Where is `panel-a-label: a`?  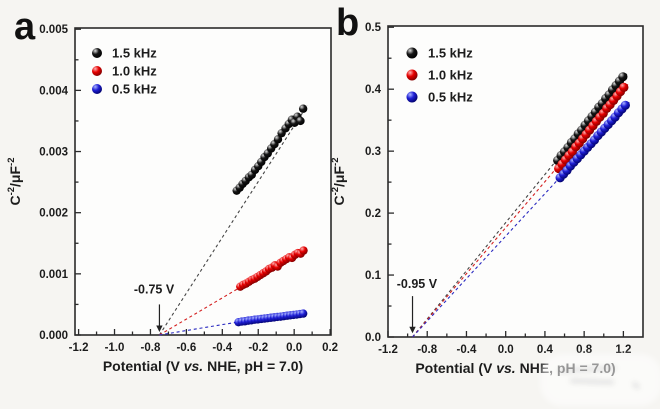
panel-a-label: a is located at coordinates (25, 27).